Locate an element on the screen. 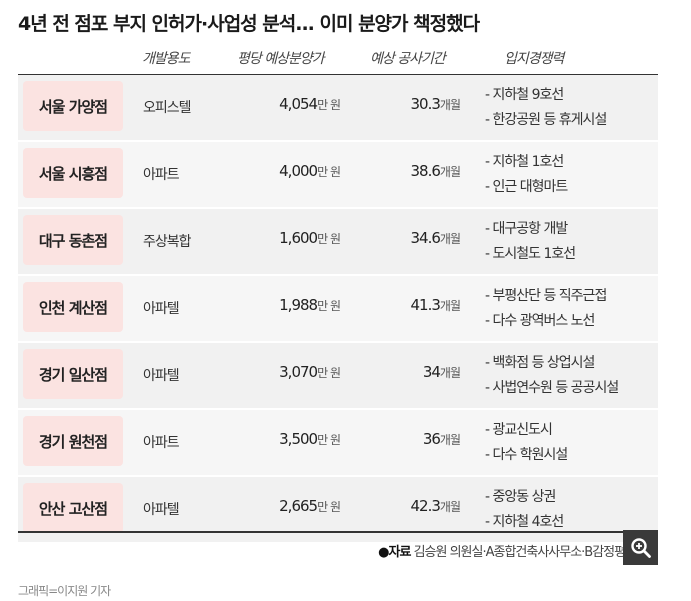 This screenshot has width=691, height=601. magnifier-icon is located at coordinates (640, 547).